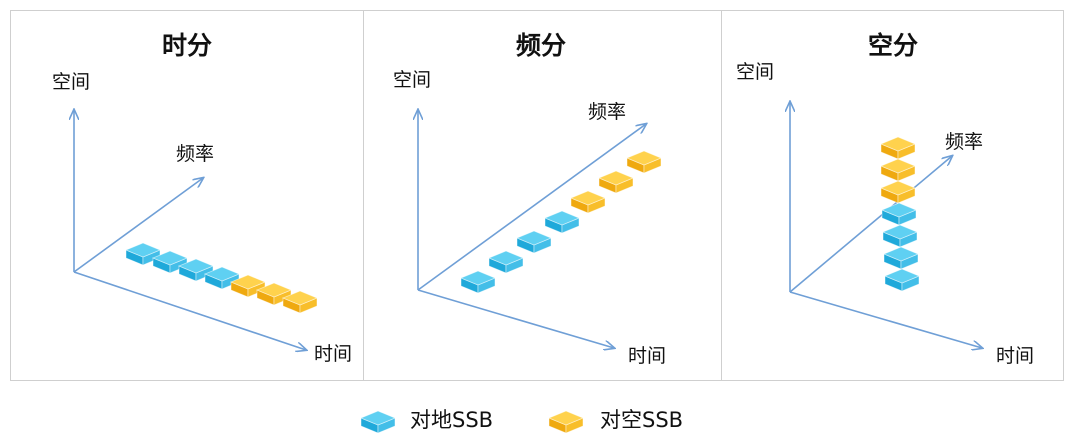 The width and height of the screenshot is (1069, 436). I want to click on panel-title: 时分, so click(187, 45).